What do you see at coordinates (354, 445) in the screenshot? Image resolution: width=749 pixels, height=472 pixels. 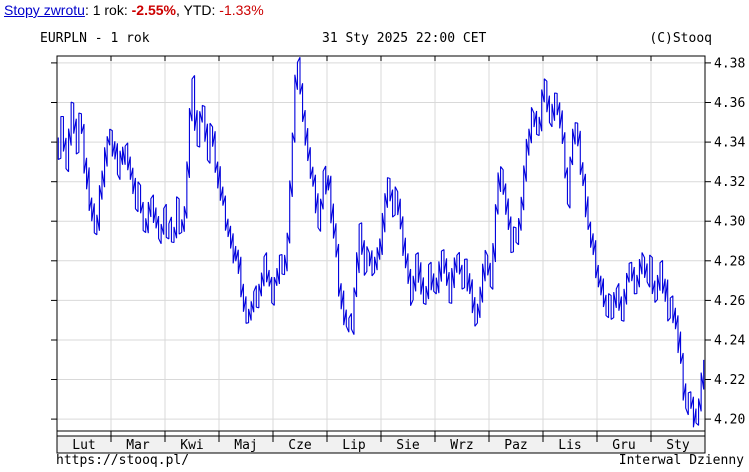 I see `x-axis-month-label: Lip` at bounding box center [354, 445].